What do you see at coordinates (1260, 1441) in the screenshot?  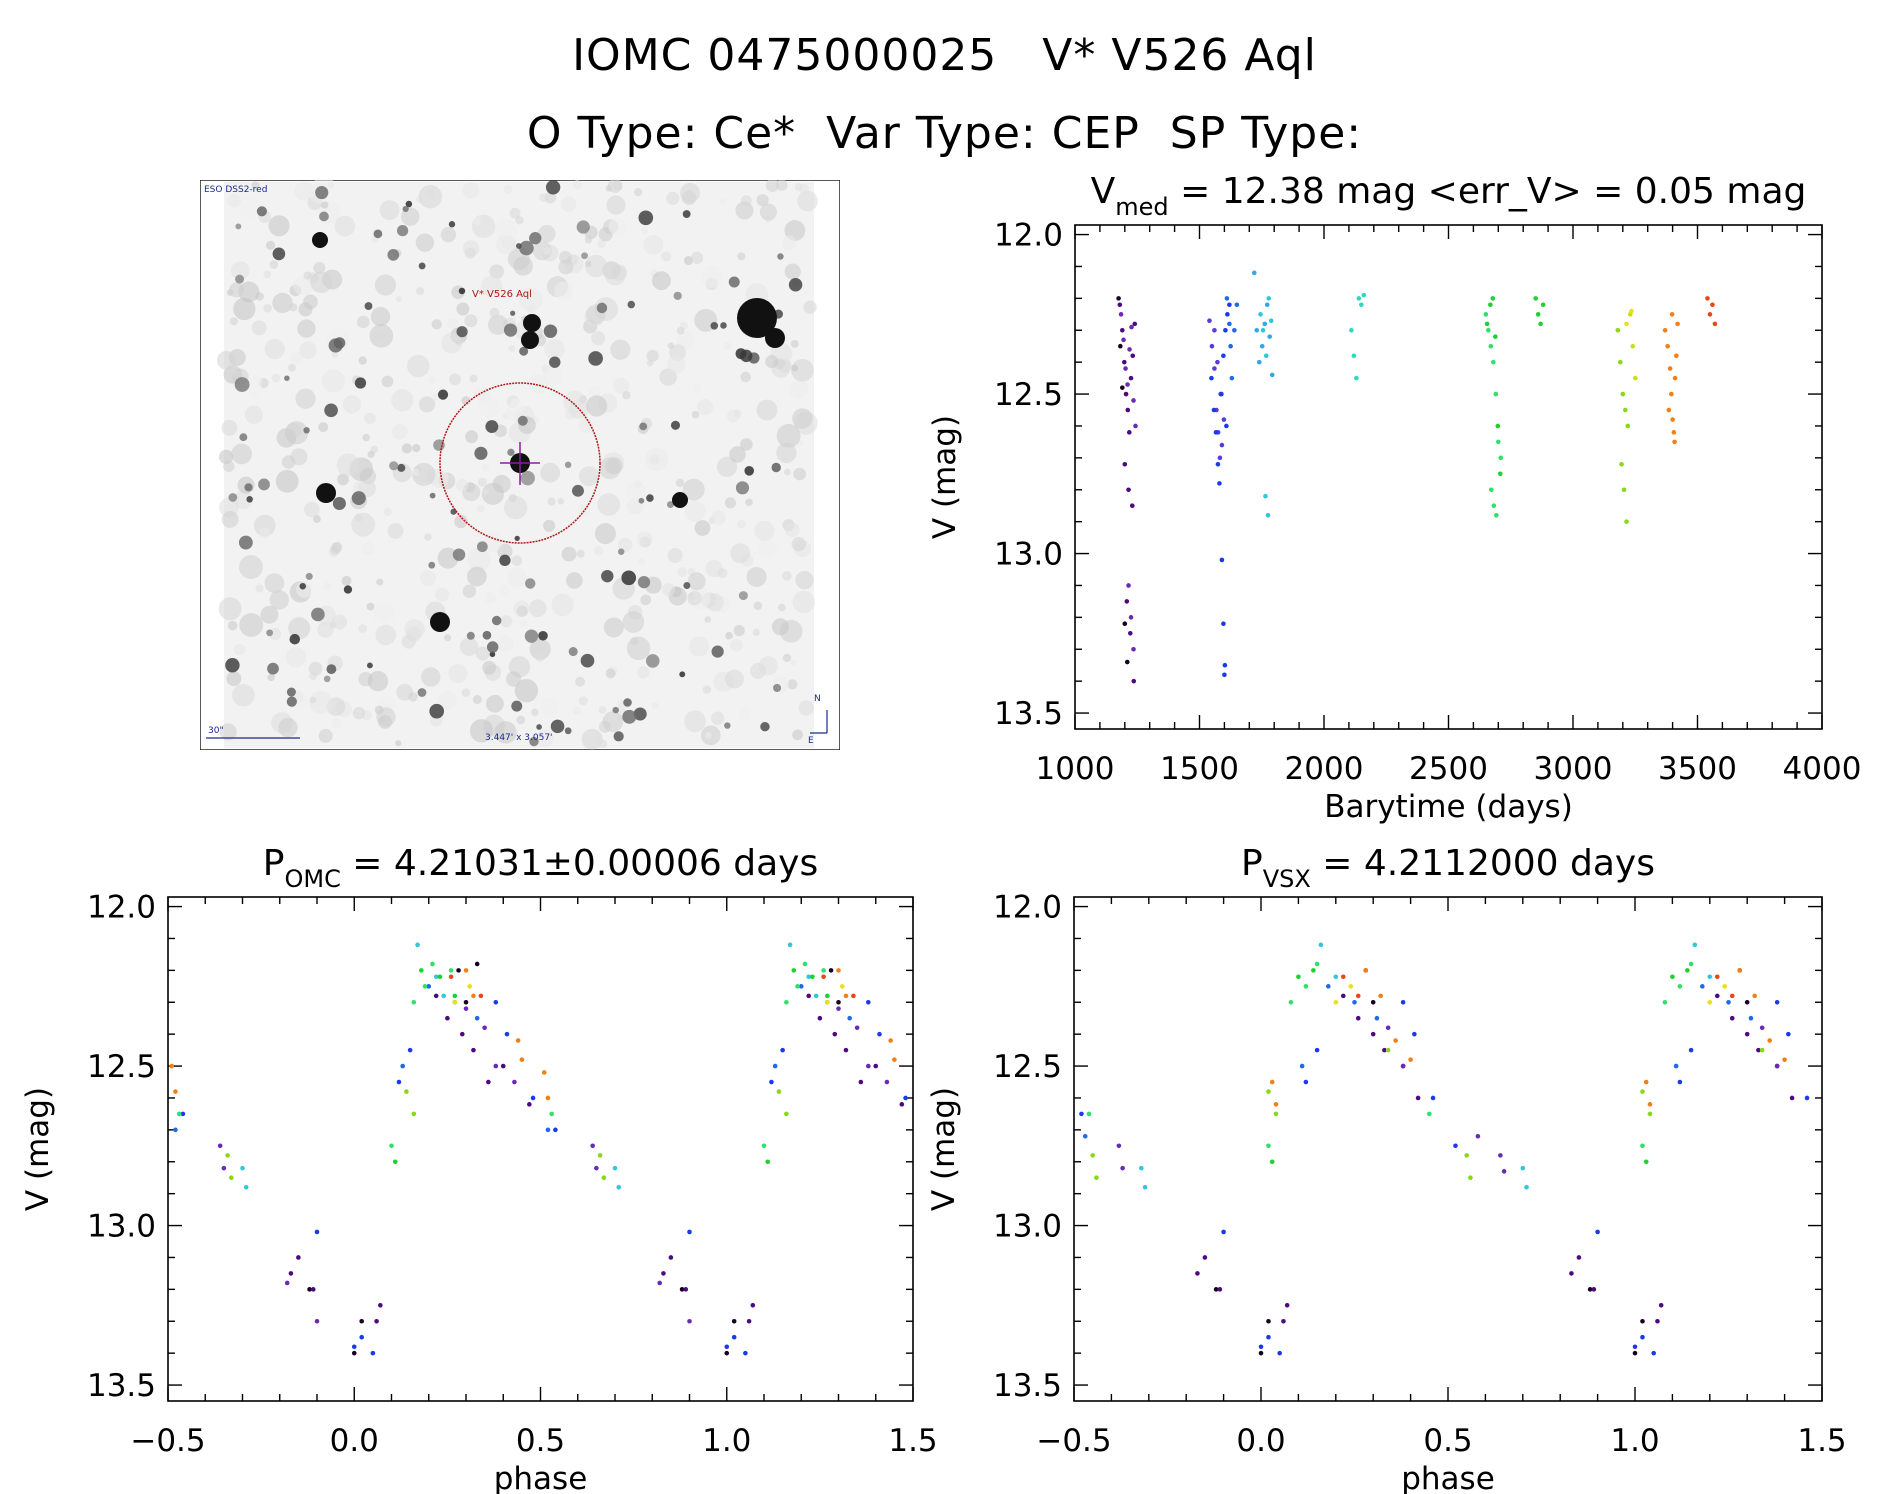 I see `x-tick-label: 0.0` at bounding box center [1260, 1441].